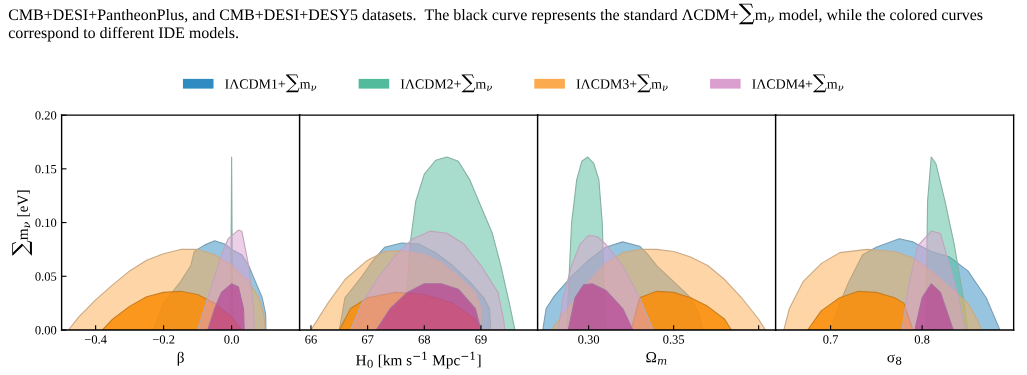 The width and height of the screenshot is (1027, 375). What do you see at coordinates (231, 339) in the screenshot?
I see `x-tick-label: 0.0` at bounding box center [231, 339].